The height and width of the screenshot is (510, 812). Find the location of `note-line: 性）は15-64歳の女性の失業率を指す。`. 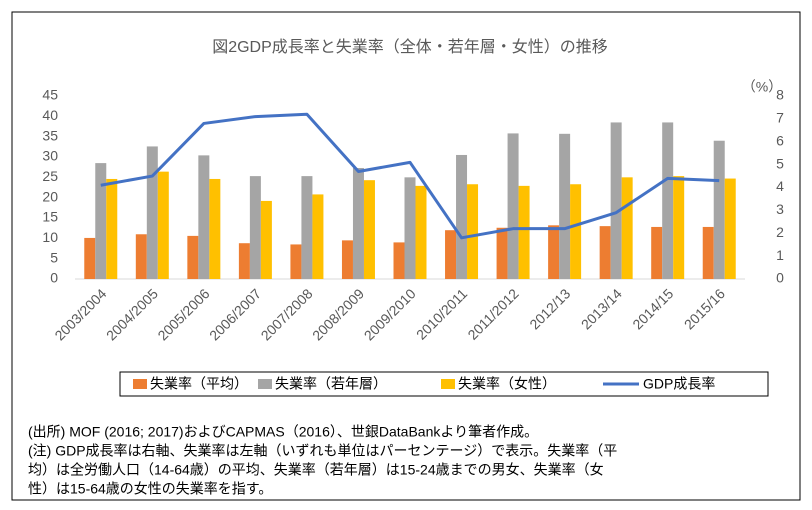

note-line: 性）は15-64歳の女性の失業率を指す。 is located at coordinates (150, 489).